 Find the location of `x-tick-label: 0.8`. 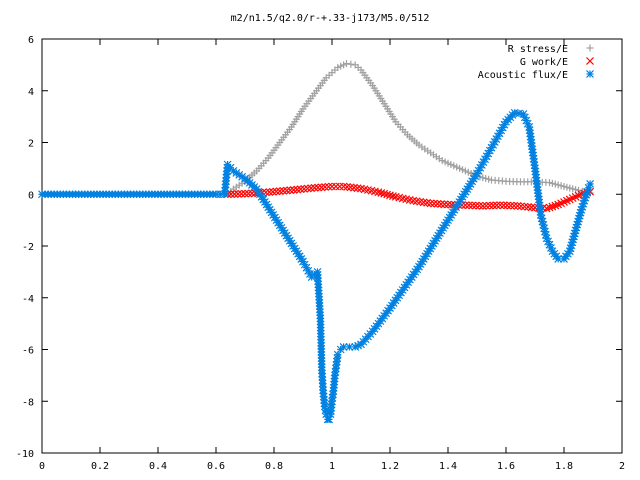

x-tick-label: 0.8 is located at coordinates (274, 466).